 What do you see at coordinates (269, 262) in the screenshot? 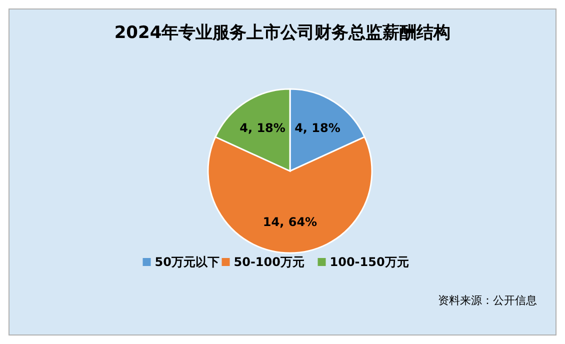
I see `legend-label: 50-100万元` at bounding box center [269, 262].